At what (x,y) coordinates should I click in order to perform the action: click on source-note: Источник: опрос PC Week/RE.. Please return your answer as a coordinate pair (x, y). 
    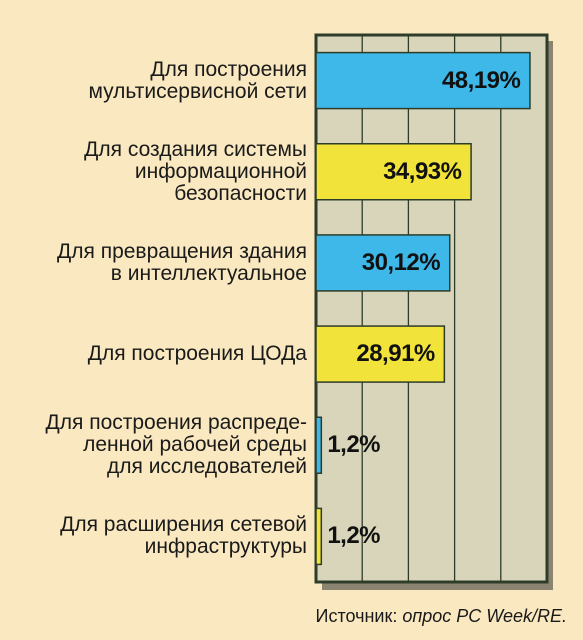
    Looking at the image, I should click on (442, 616).